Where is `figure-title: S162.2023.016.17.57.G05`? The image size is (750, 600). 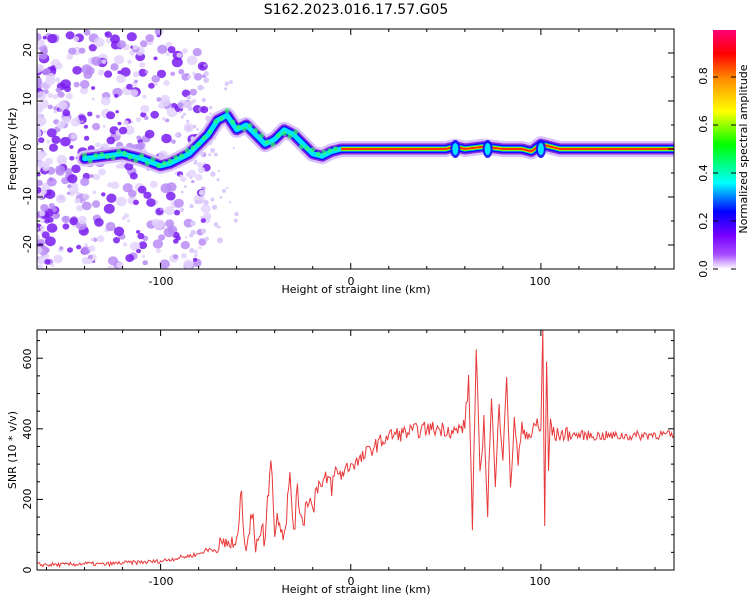
figure-title: S162.2023.016.17.57.G05 is located at coordinates (356, 10).